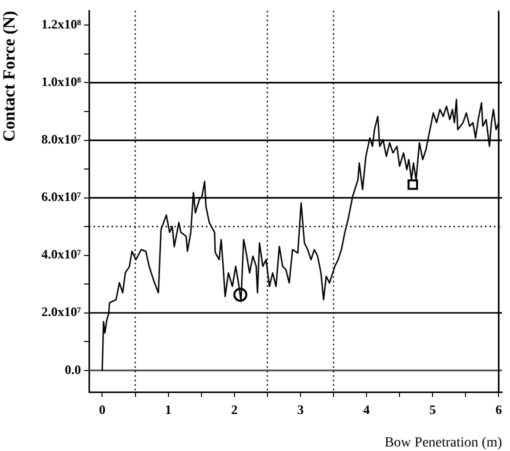 The width and height of the screenshot is (510, 451). I want to click on x-tick-label: 4, so click(366, 410).